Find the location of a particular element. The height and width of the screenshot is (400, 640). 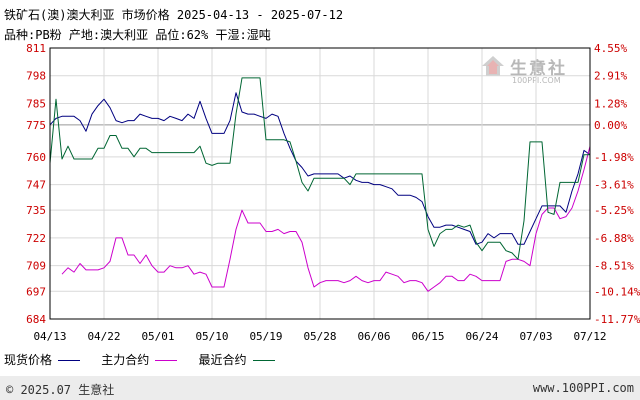

legend-swatch-recent is located at coordinates (263, 360).